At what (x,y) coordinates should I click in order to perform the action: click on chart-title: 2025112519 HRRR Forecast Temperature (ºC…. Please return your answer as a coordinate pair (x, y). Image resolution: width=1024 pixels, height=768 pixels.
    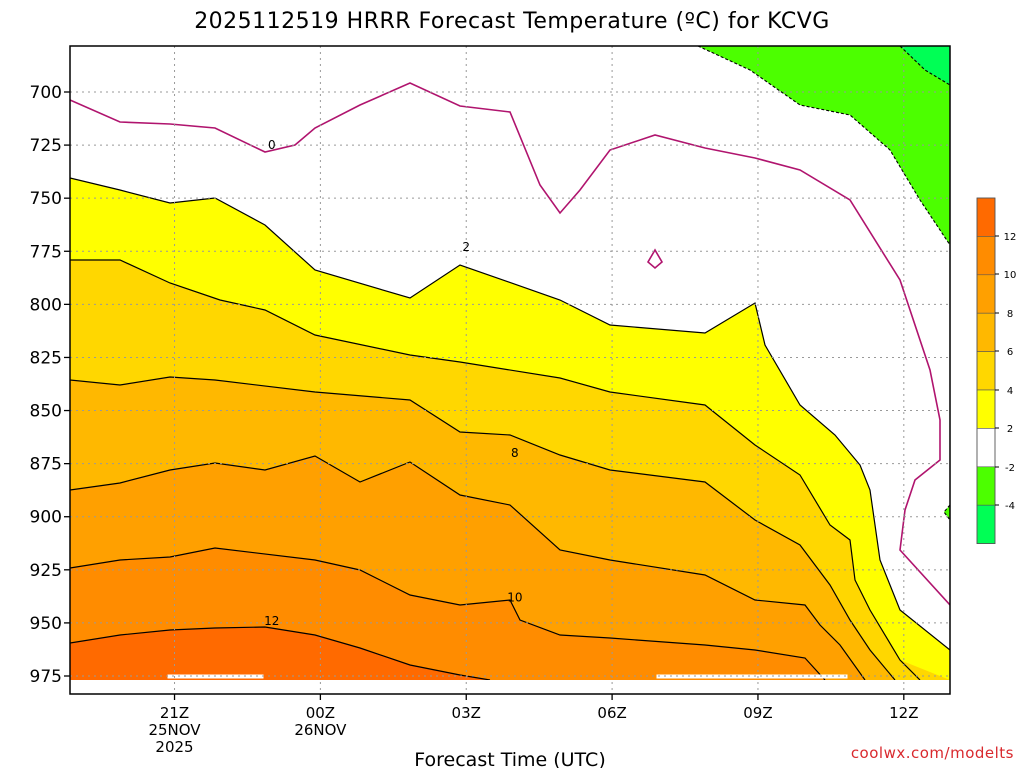
    Looking at the image, I should click on (512, 21).